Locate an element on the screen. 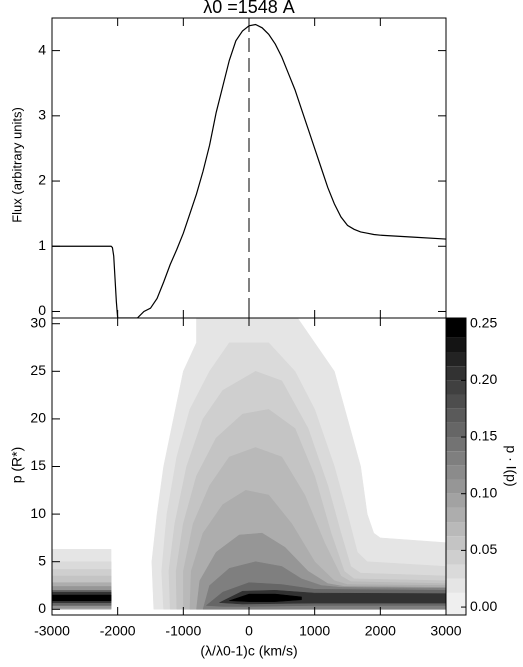 This screenshot has height=667, width=523. x-axis-label: (λ/λ0-1)c (km/s) is located at coordinates (248, 651).